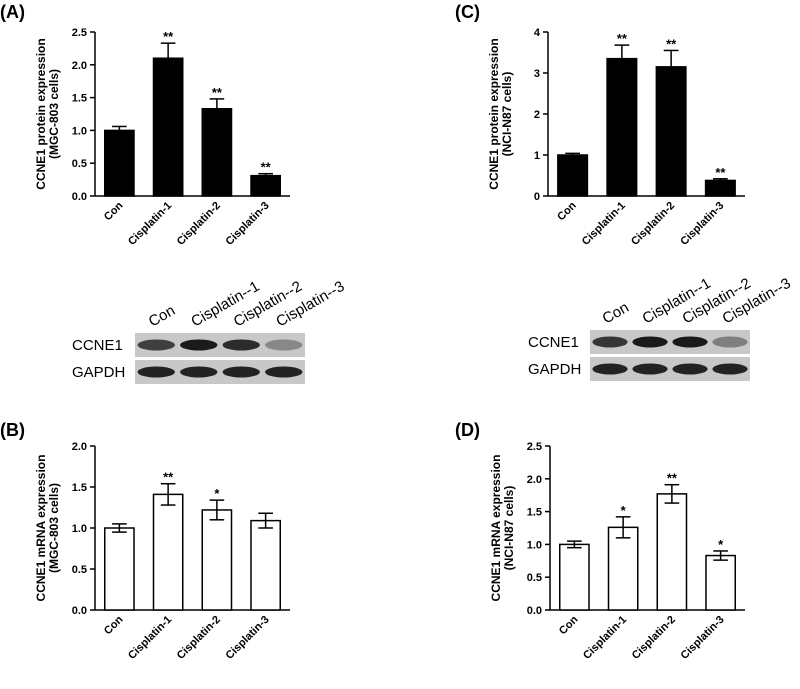 Image resolution: width=800 pixels, height=689 pixels. What do you see at coordinates (537, 197) in the screenshot?
I see `y-tick-label: 0` at bounding box center [537, 197].